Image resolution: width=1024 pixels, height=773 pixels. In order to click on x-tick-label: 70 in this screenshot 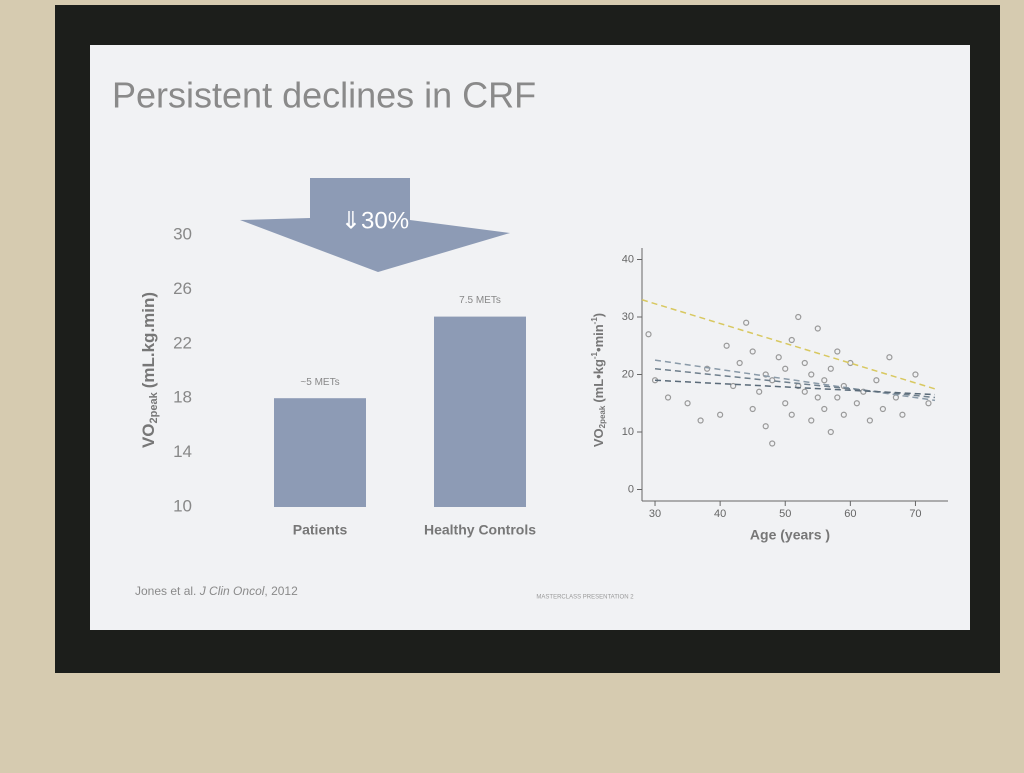, I will do `click(915, 514)`.